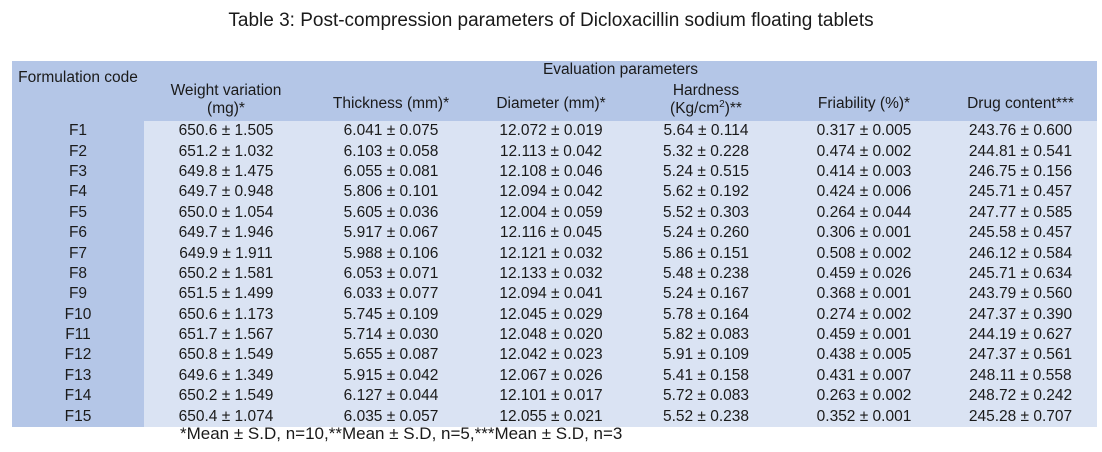 The width and height of the screenshot is (1102, 452). What do you see at coordinates (706, 274) in the screenshot?
I see `cell-hardness: 5.48 ± 0.238` at bounding box center [706, 274].